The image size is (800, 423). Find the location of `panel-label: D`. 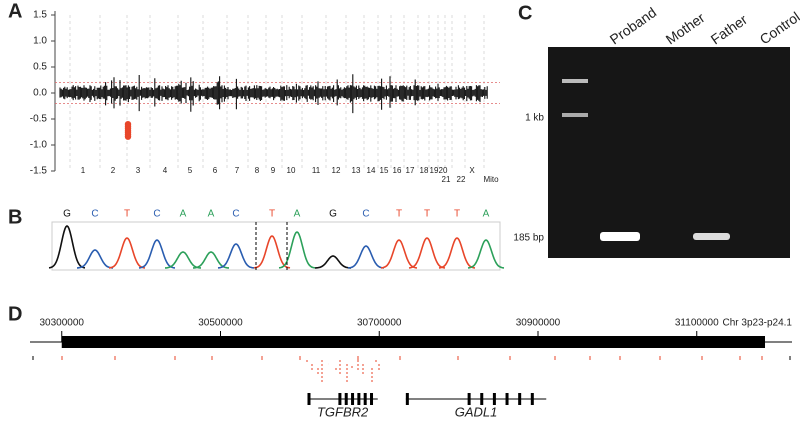

panel-label: D is located at coordinates (15, 314).